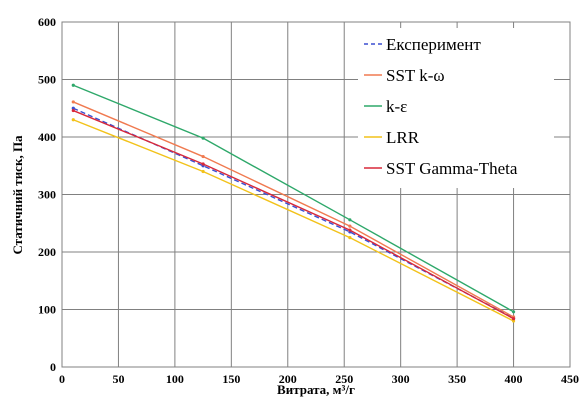  I want to click on legend-label: SST Gamma-Theta, so click(452, 168).